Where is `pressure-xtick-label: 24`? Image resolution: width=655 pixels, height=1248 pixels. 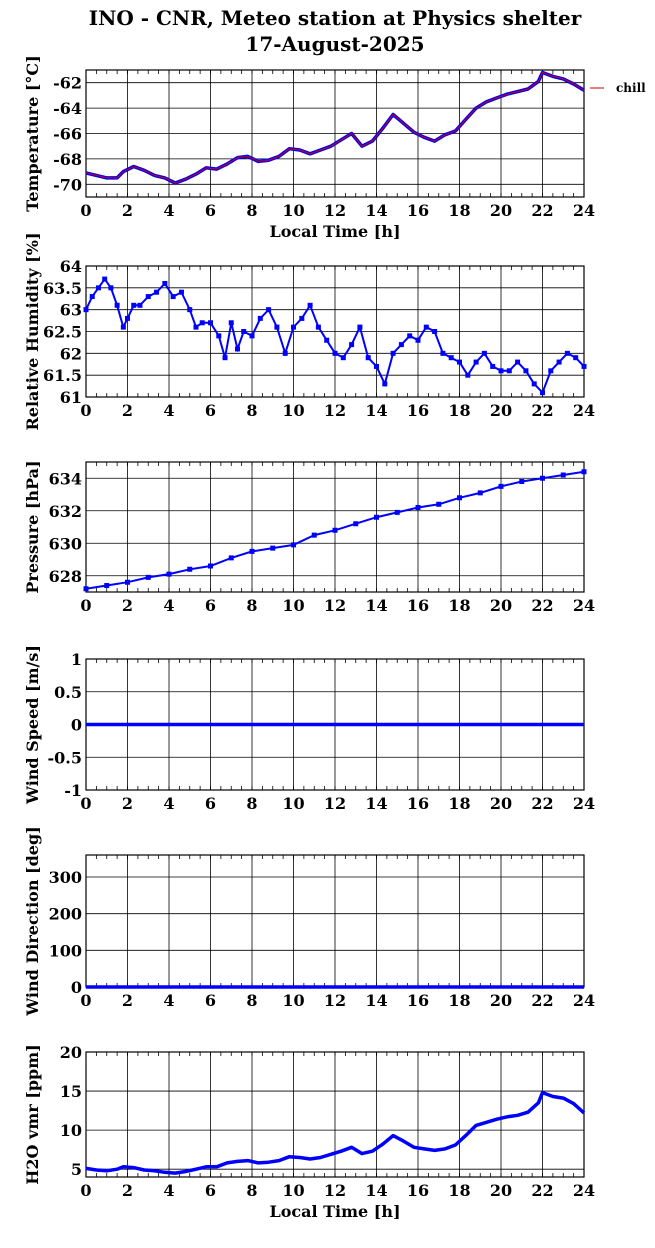
pressure-xtick-label: 24 is located at coordinates (584, 605).